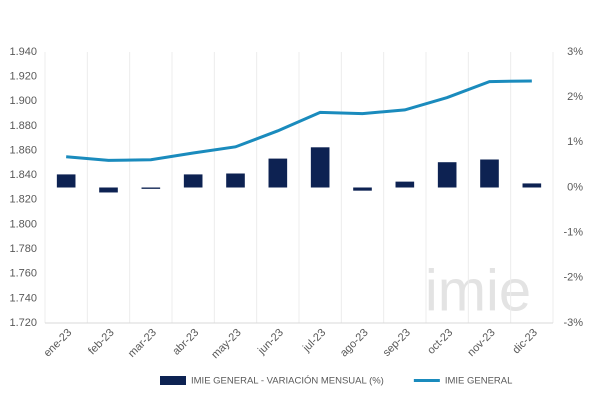 The image size is (595, 405). I want to click on x-tick-label: jun-23, so click(270, 342).